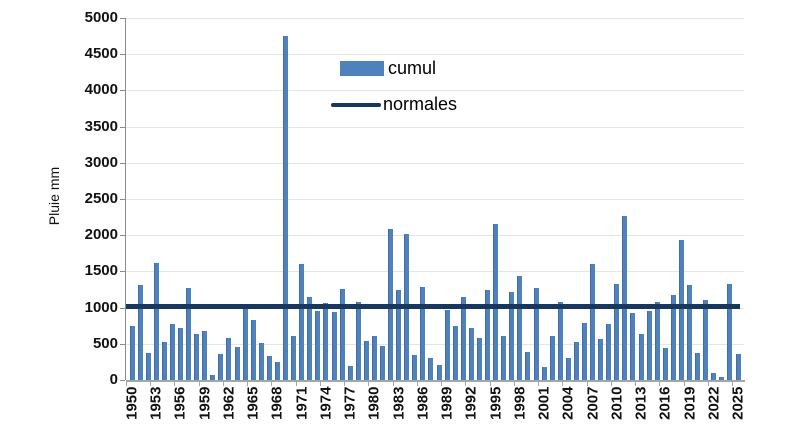  Describe the element at coordinates (435, 236) in the screenshot. I see `gridline-2000` at that location.